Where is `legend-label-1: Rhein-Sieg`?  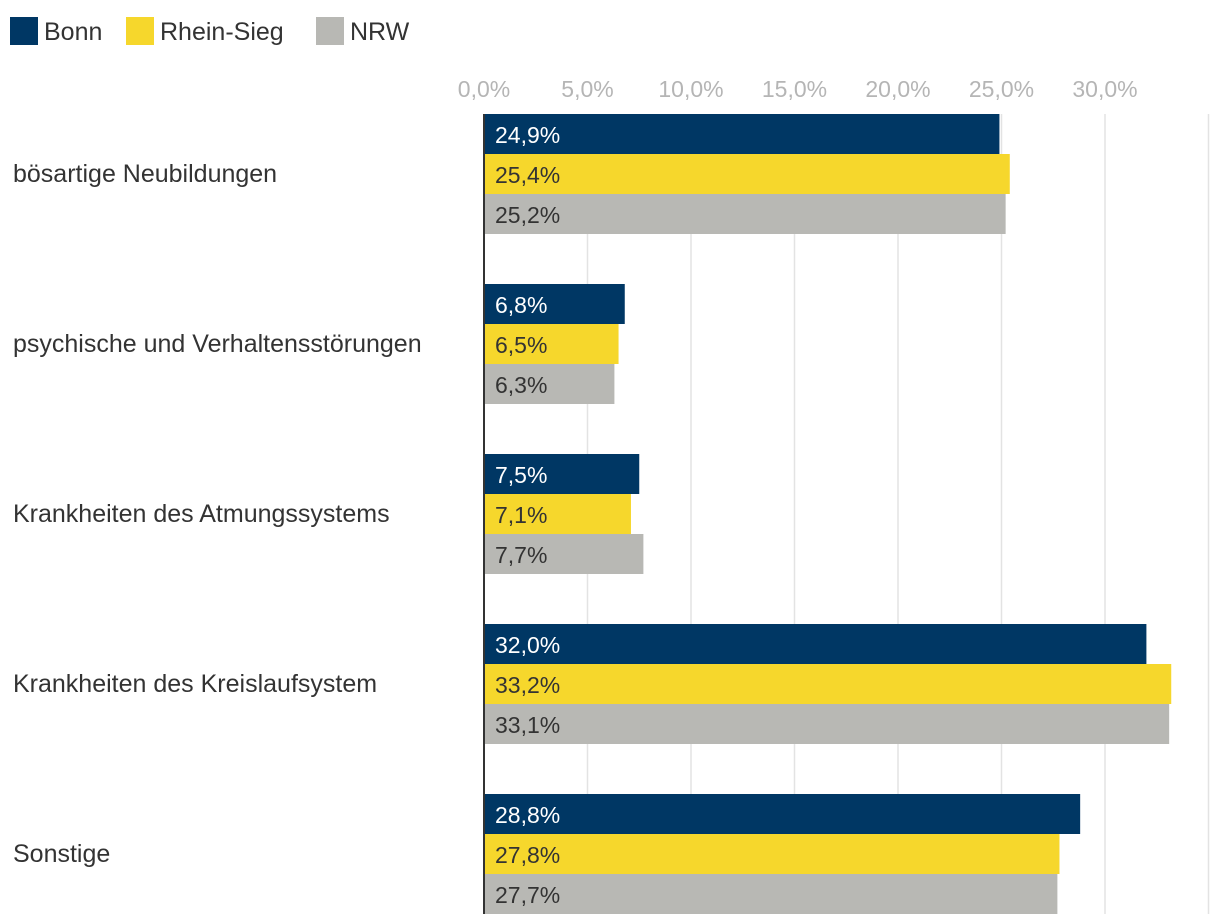 legend-label-1: Rhein-Sieg is located at coordinates (222, 32).